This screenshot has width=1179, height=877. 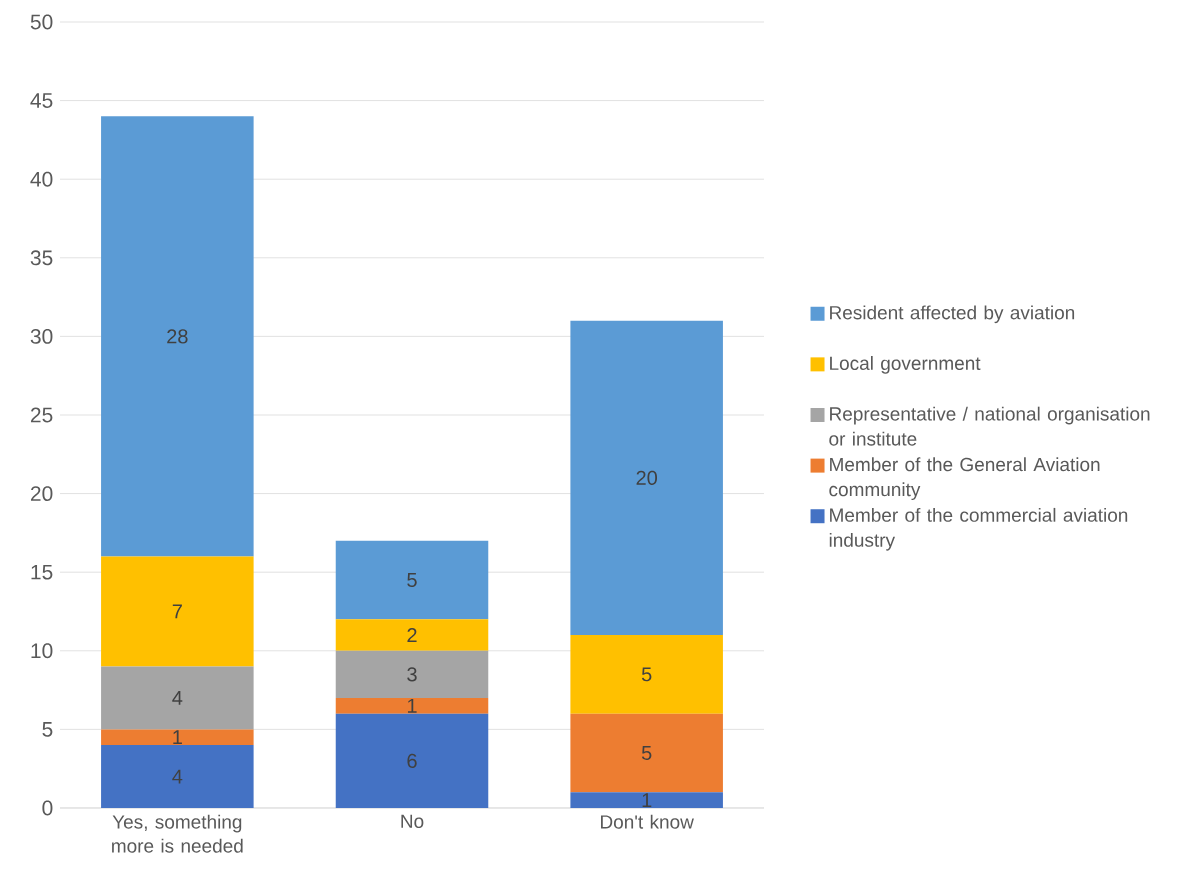 What do you see at coordinates (41, 179) in the screenshot?
I see `y-tick-label: 40` at bounding box center [41, 179].